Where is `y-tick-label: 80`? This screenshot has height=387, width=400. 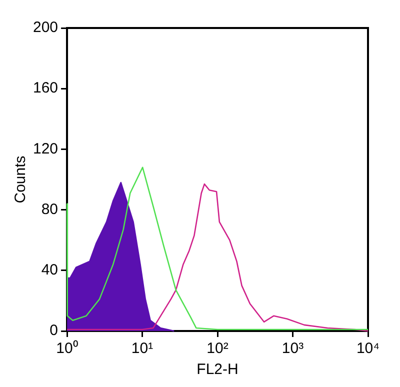 y-tick-label: 80 is located at coordinates (49, 209).